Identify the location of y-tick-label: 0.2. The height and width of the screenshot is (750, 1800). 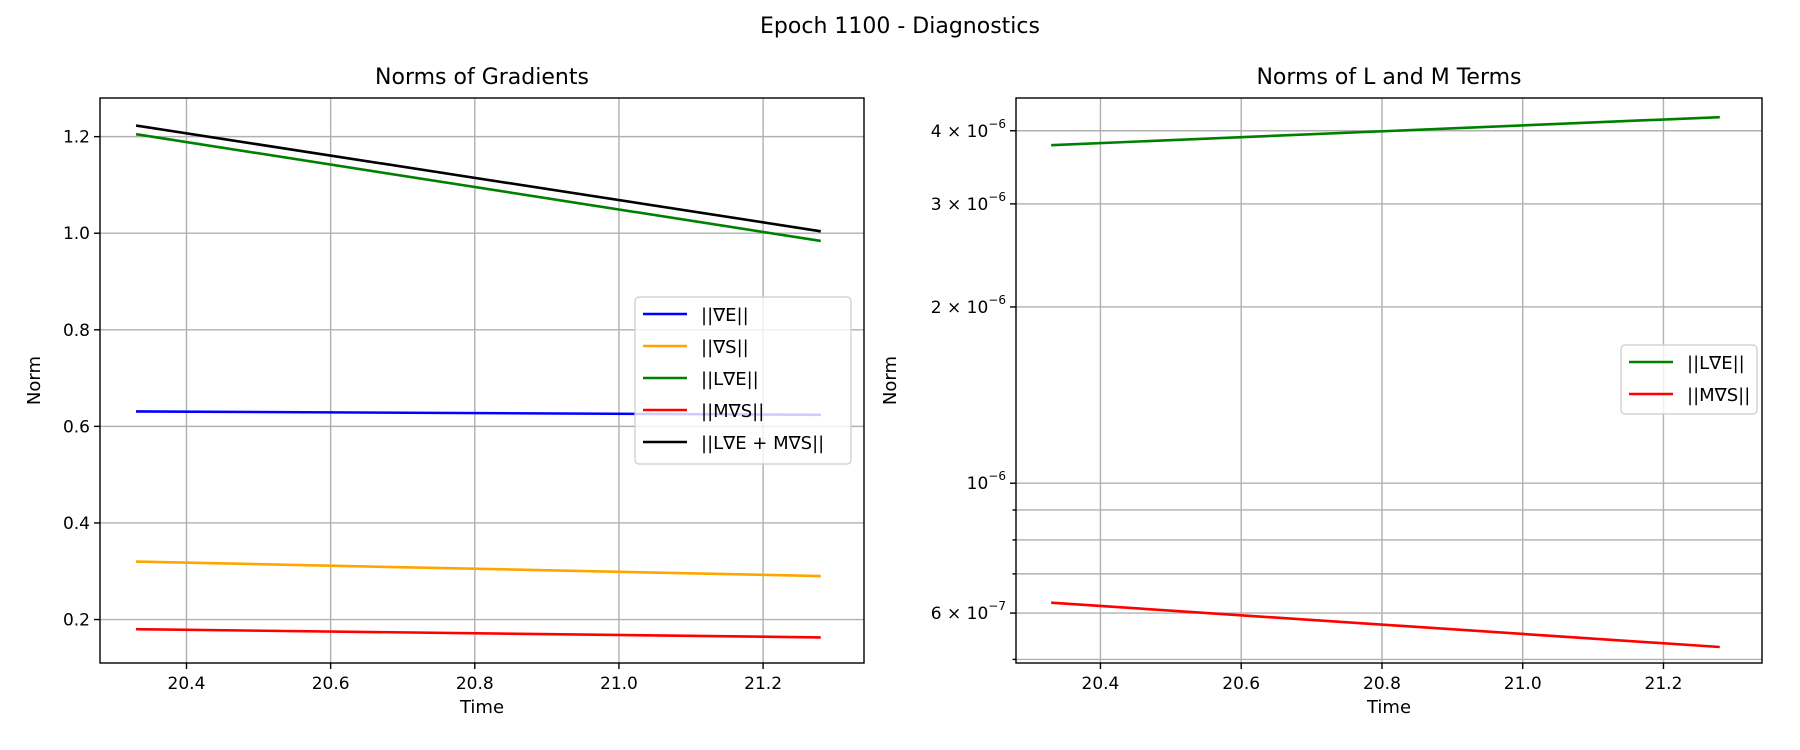
(76, 621).